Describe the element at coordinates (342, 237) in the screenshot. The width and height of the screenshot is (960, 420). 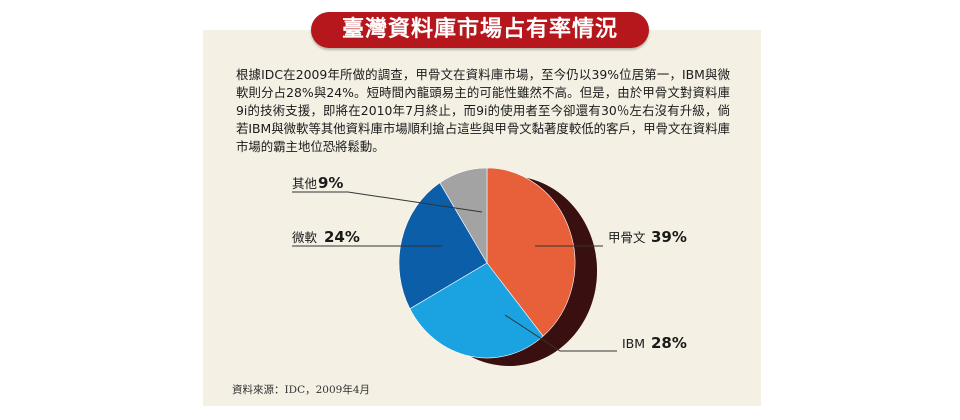
I see `slice-value-label-3: 24%` at that location.